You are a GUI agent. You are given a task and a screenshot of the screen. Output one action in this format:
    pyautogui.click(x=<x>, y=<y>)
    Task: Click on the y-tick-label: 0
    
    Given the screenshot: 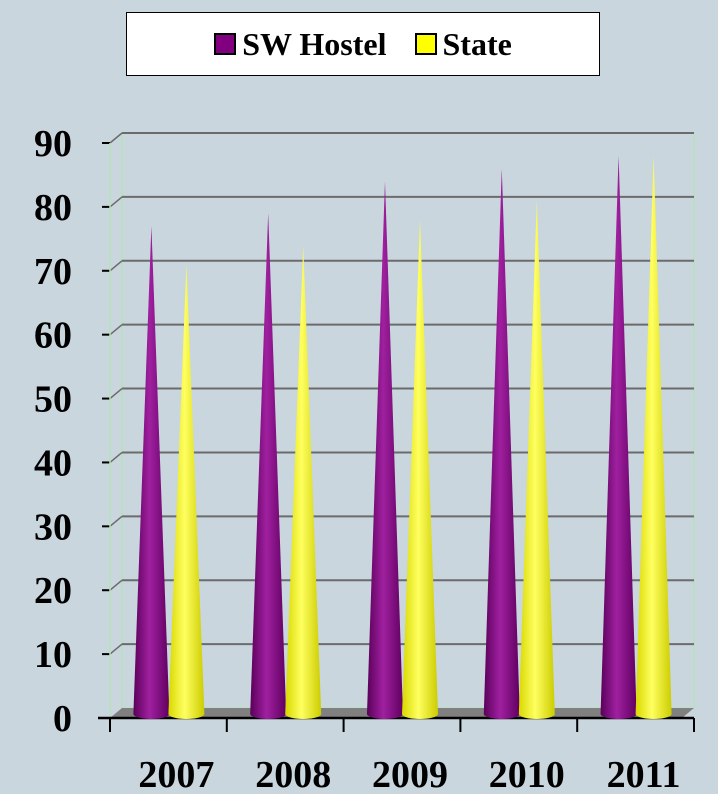 What is the action you would take?
    pyautogui.click(x=62, y=719)
    